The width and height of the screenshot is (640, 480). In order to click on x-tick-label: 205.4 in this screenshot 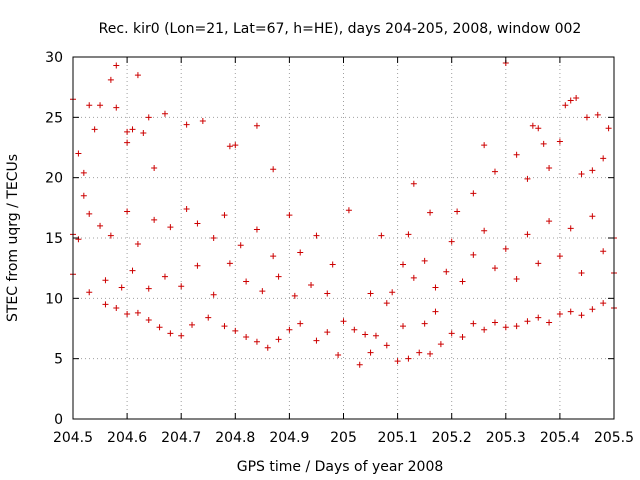, I will do `click(560, 438)`.